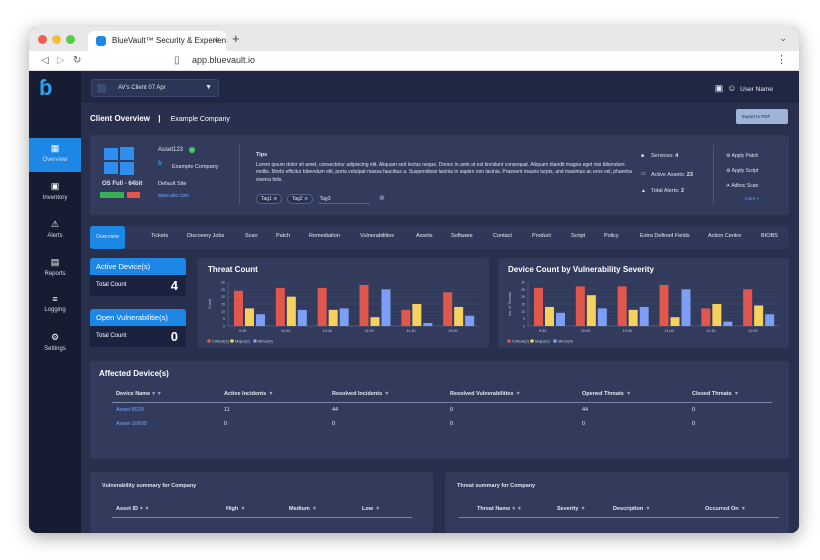 The width and height of the screenshot is (820, 560). What do you see at coordinates (633, 394) in the screenshot?
I see `column-header: Opened Threats ▼` at bounding box center [633, 394].